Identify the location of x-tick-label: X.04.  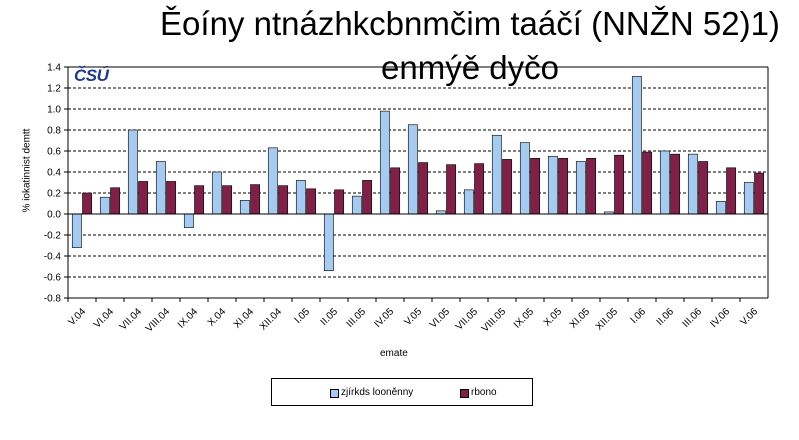
(217, 317).